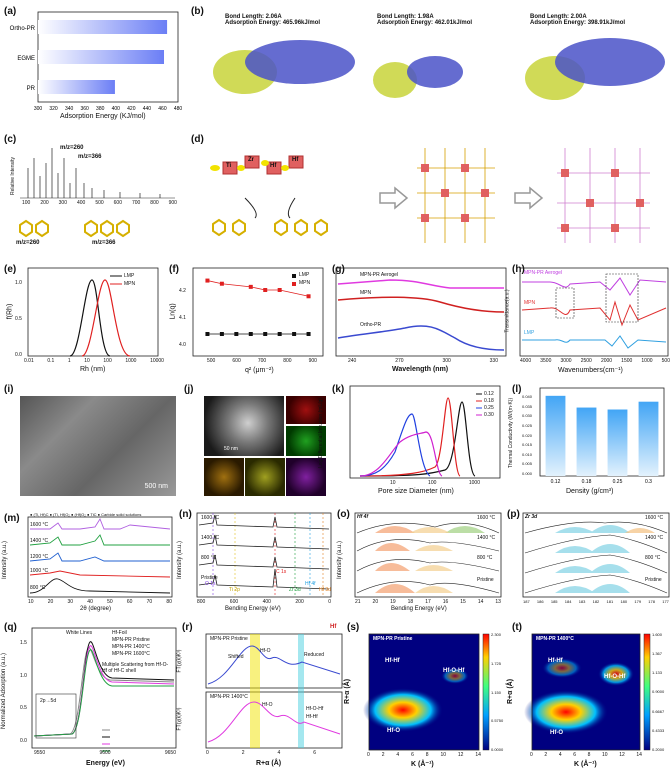 The width and height of the screenshot is (672, 774). What do you see at coordinates (259, 370) in the screenshot?
I see `f-xlabel: q² (μm⁻²)` at bounding box center [259, 370].